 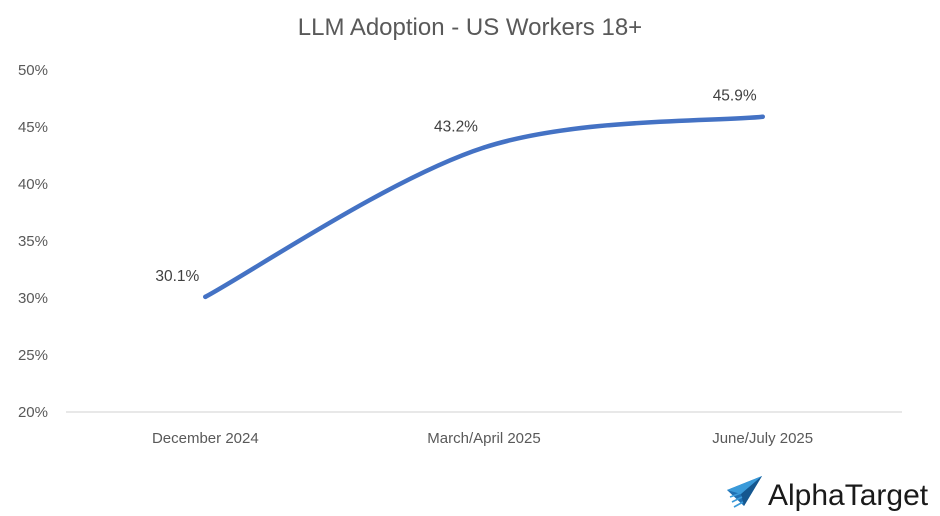 I want to click on y-axis: 20% 25% 30% 35% 40% 45% 50%, so click(x=33, y=241).